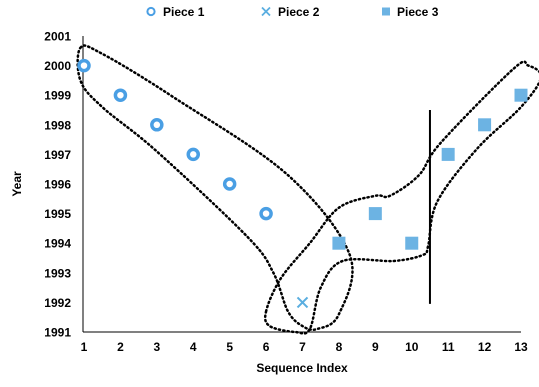  Describe the element at coordinates (57, 37) in the screenshot. I see `y-tick-label: 2001` at that location.